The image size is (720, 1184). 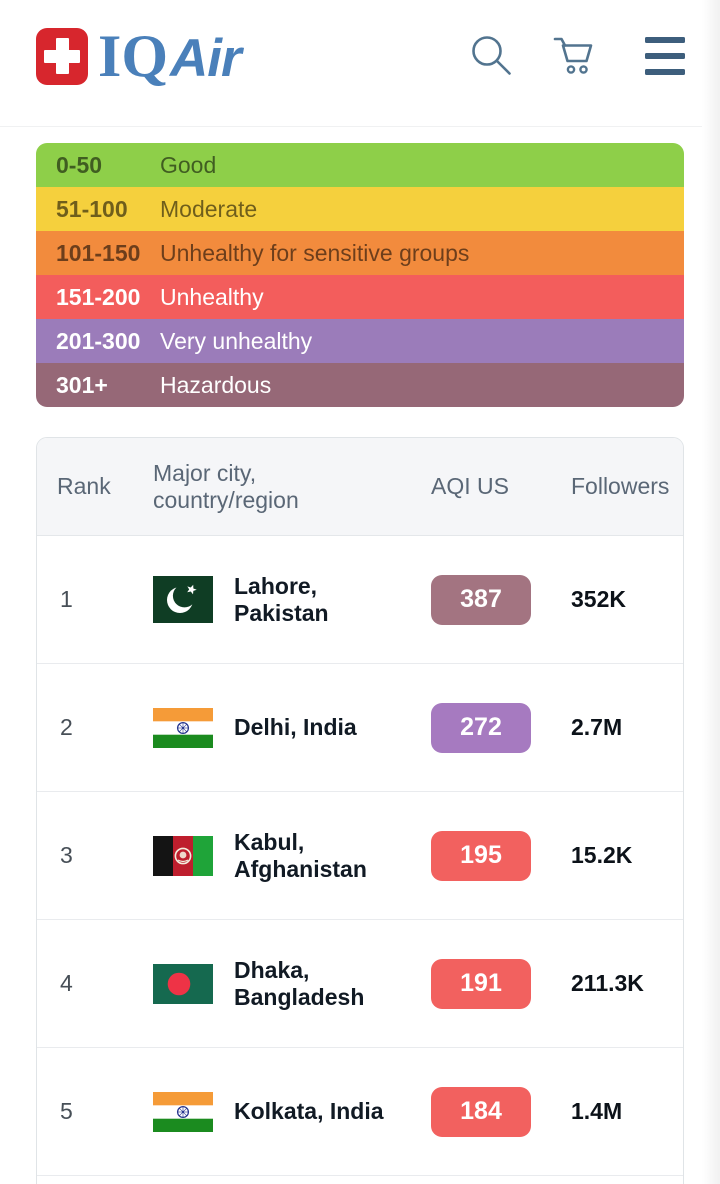 What do you see at coordinates (98, 340) in the screenshot?
I see `legend-range: 201-300` at bounding box center [98, 340].